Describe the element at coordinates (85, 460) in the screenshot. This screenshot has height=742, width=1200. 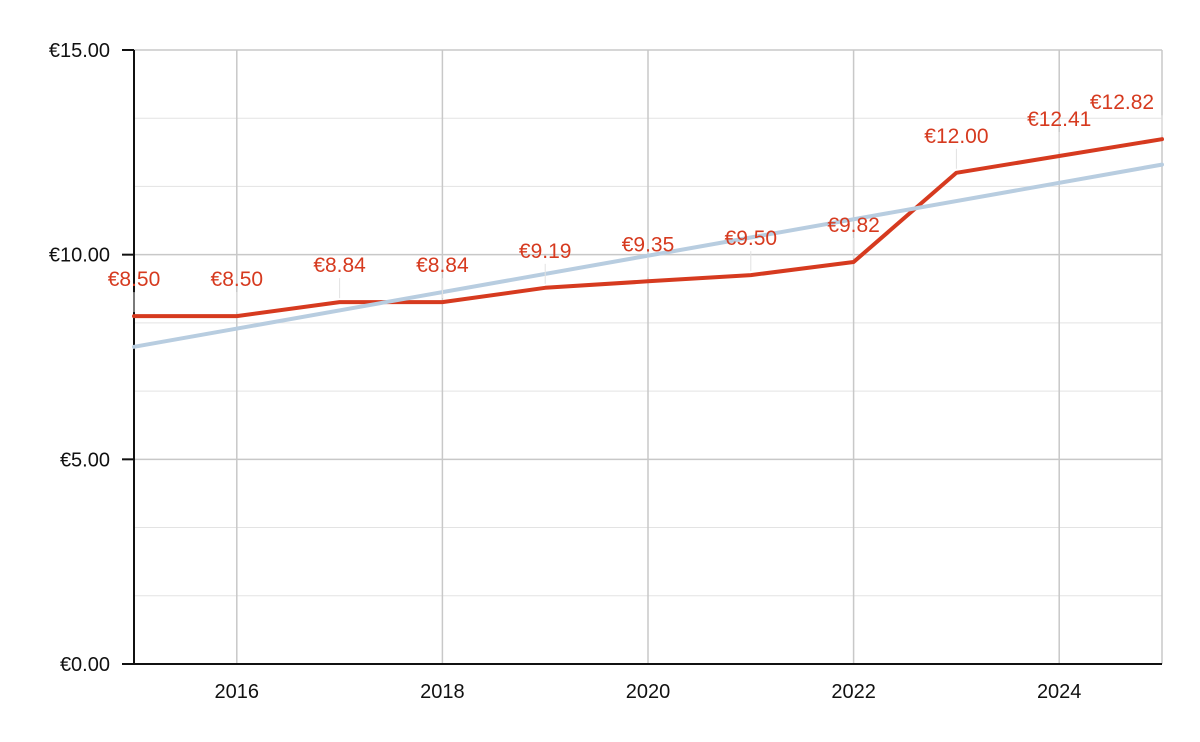
I see `y-tick-label: €5.00` at that location.